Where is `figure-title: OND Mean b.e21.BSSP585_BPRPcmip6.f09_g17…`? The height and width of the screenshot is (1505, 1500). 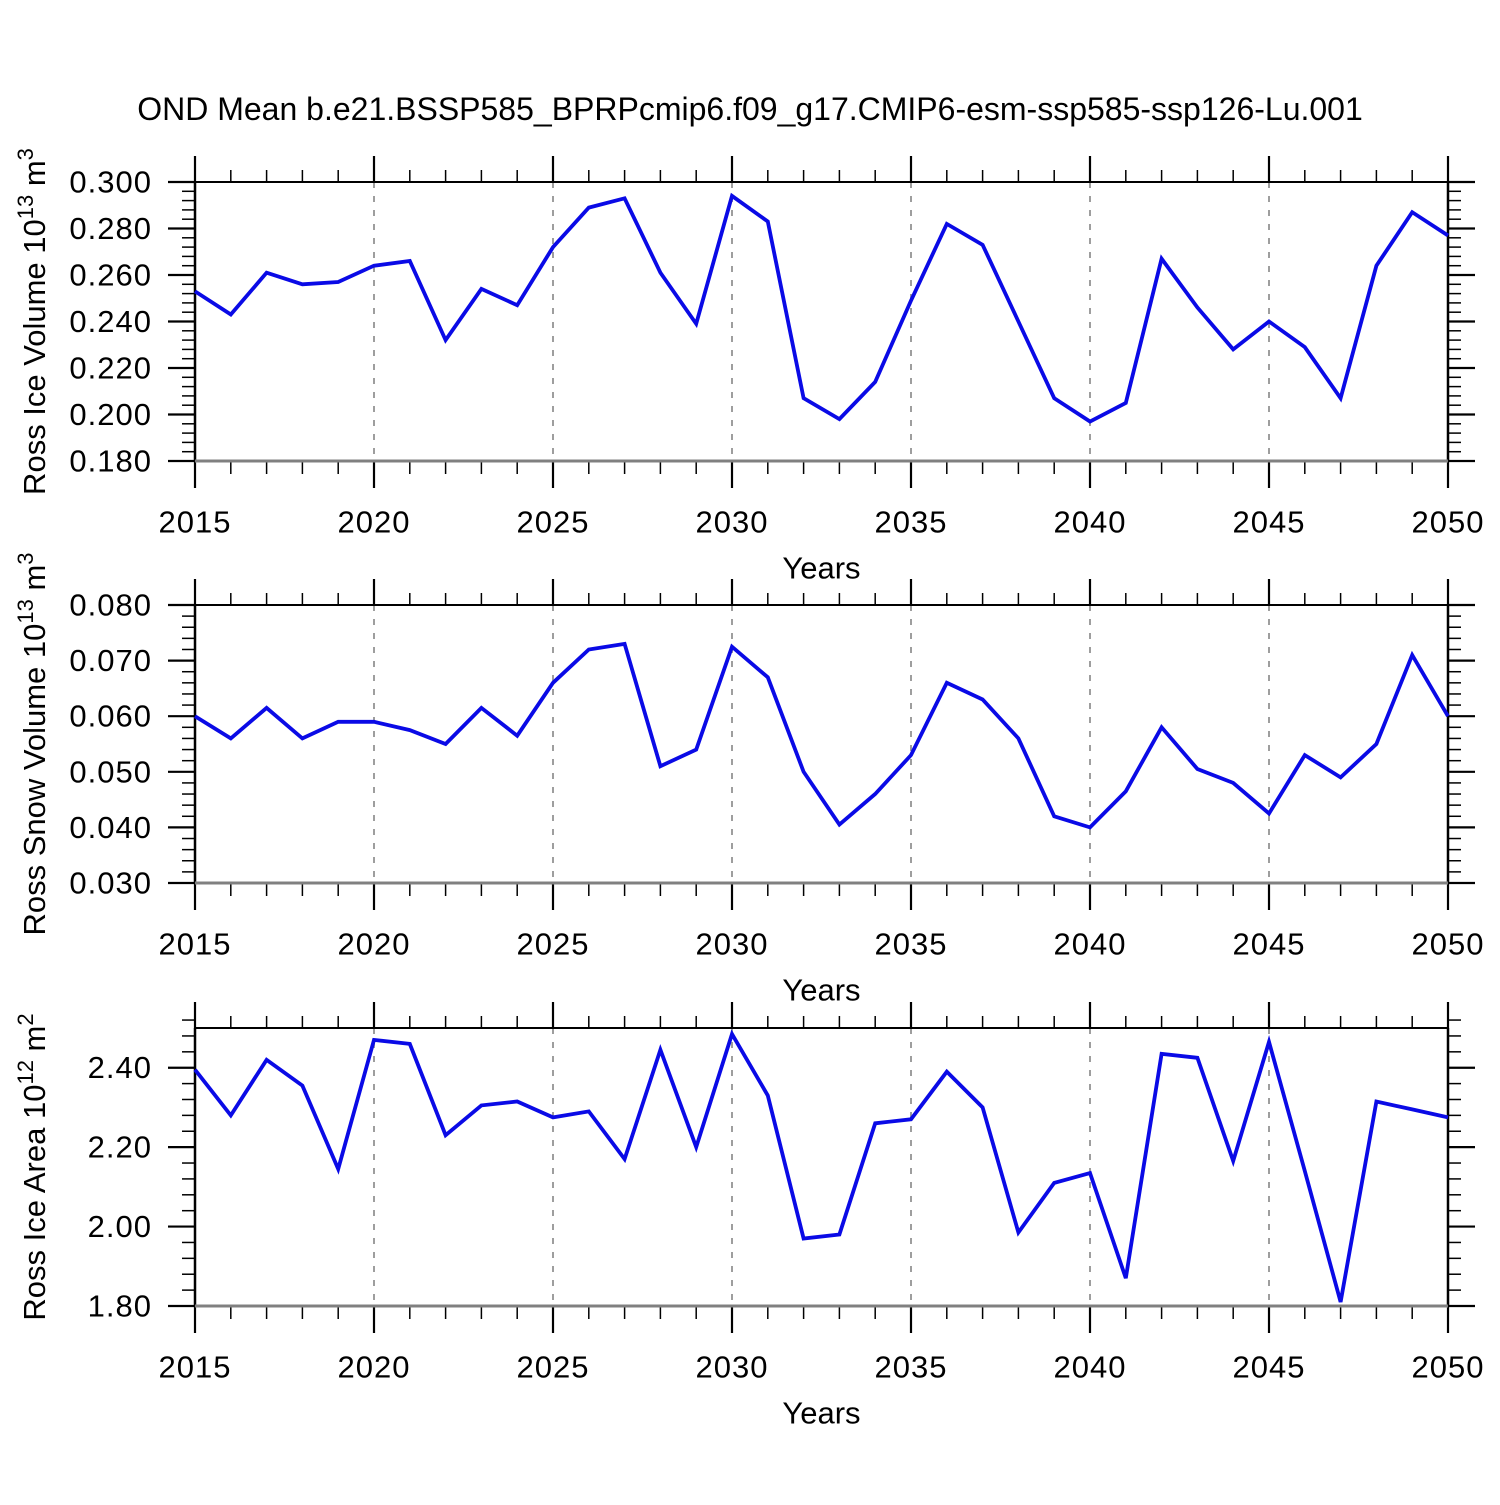
figure-title: OND Mean b.e21.BSSP585_BPRPcmip6.f09_g17… is located at coordinates (750, 109).